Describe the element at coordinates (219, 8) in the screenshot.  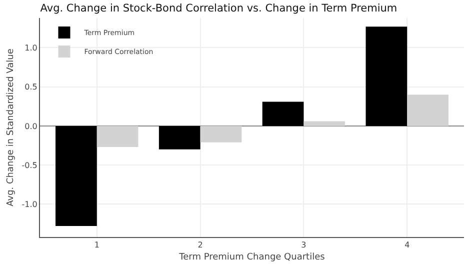
I see `chart-title: Avg. Change in Stock-Bond Correlation vs. Change in Term Premium` at that location.